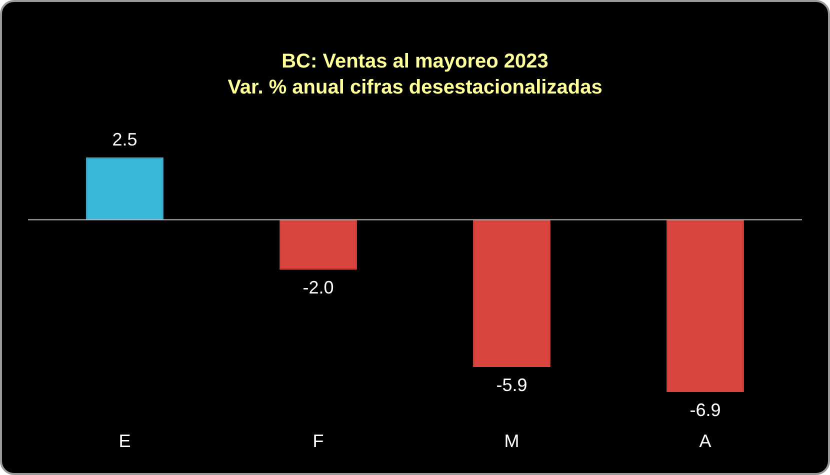 The width and height of the screenshot is (830, 475). I want to click on chart-title: BC: Ventas al mayoreo 2023, so click(415, 61).